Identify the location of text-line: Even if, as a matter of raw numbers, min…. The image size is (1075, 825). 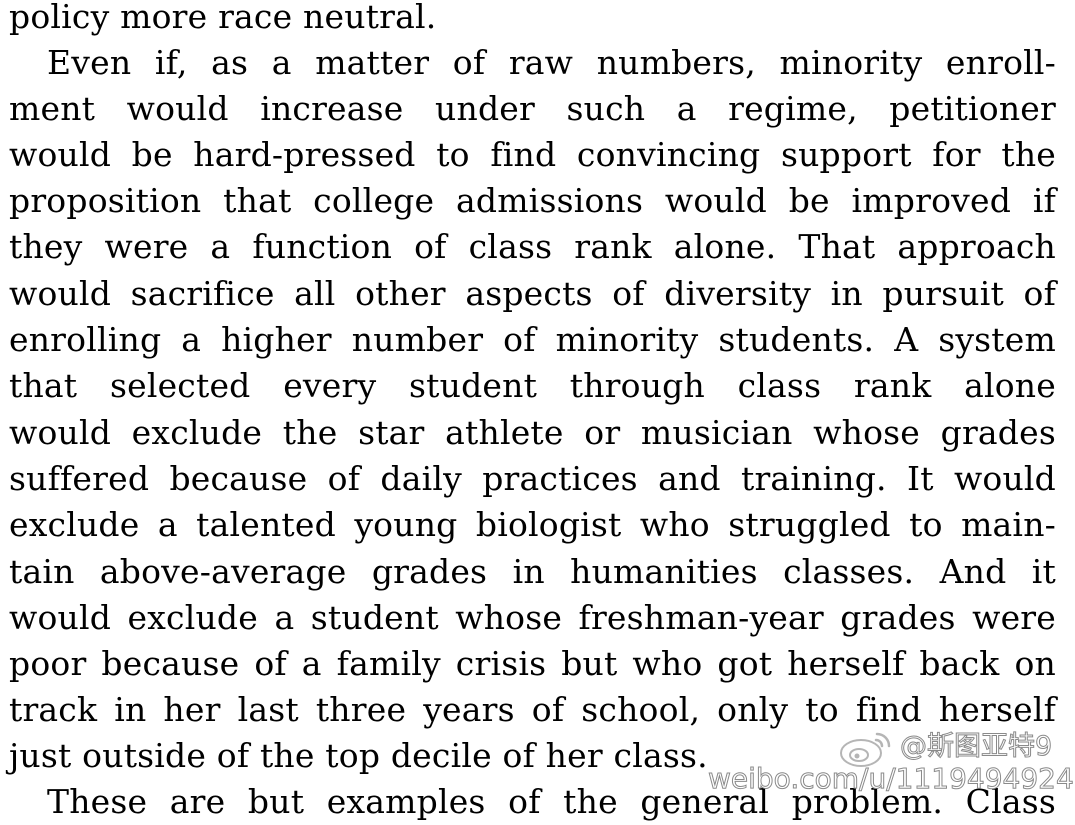
(551, 62).